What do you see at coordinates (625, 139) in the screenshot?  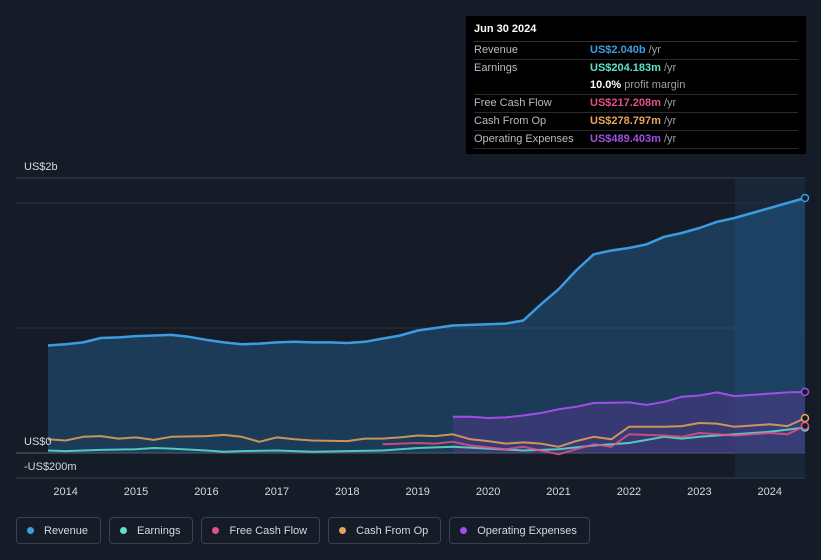 I see `tooltip-value: US$489.403m` at bounding box center [625, 139].